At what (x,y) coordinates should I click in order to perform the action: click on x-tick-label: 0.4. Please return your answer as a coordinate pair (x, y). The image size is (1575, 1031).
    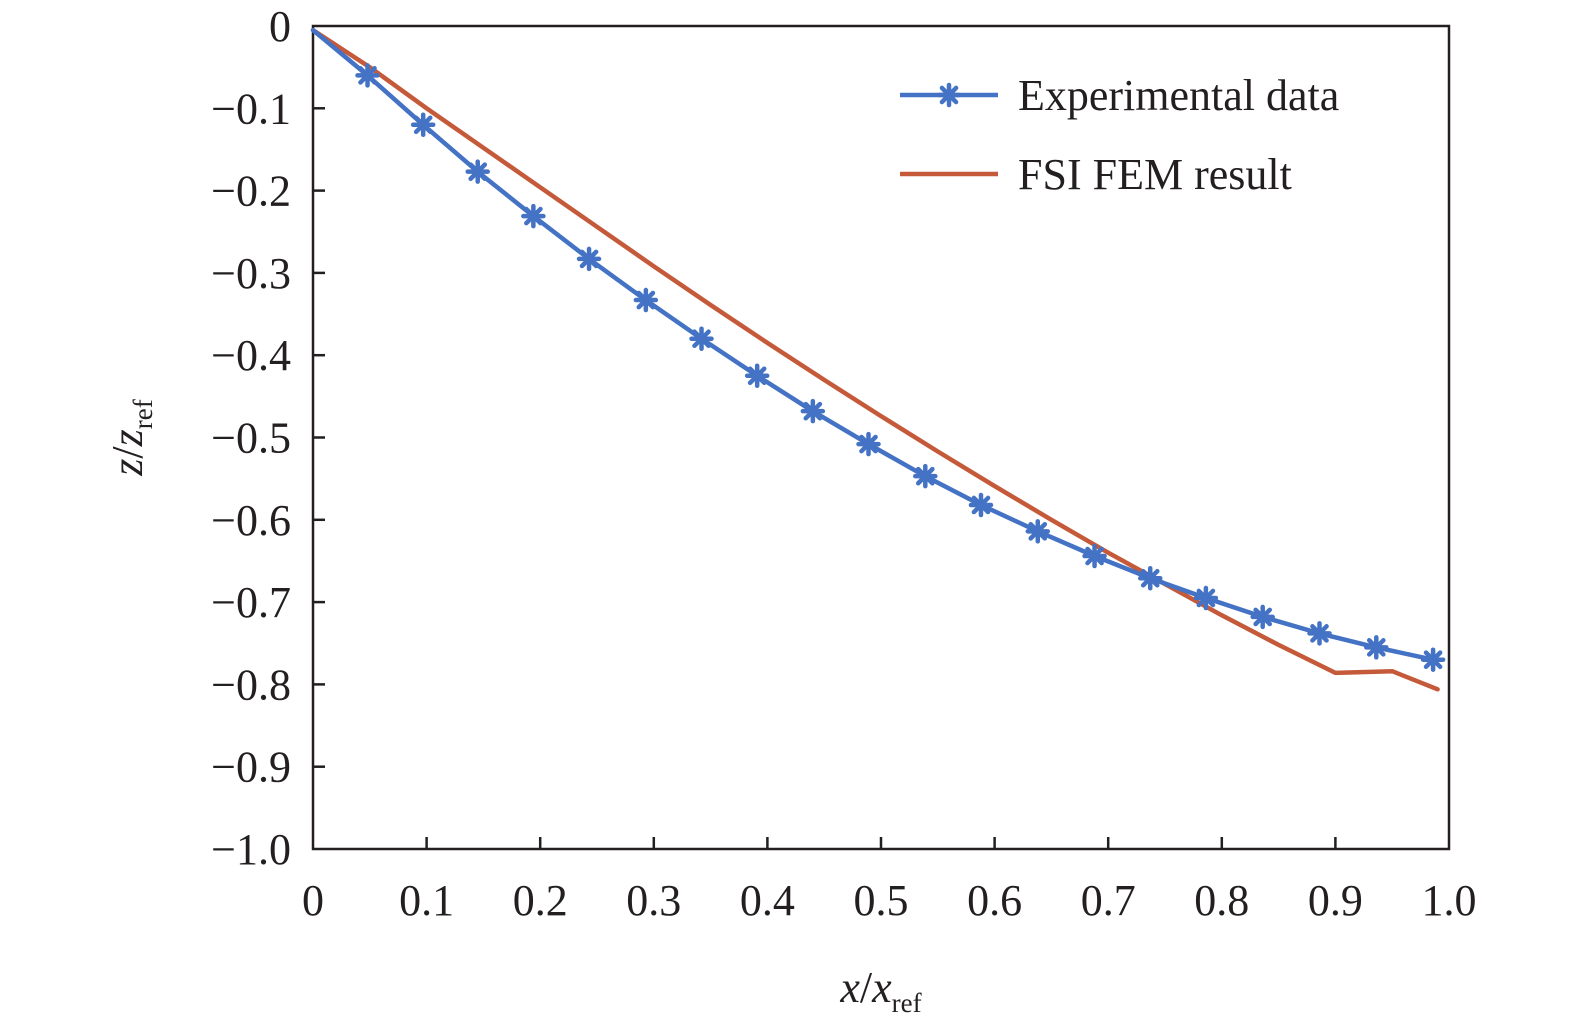
    Looking at the image, I should click on (767, 900).